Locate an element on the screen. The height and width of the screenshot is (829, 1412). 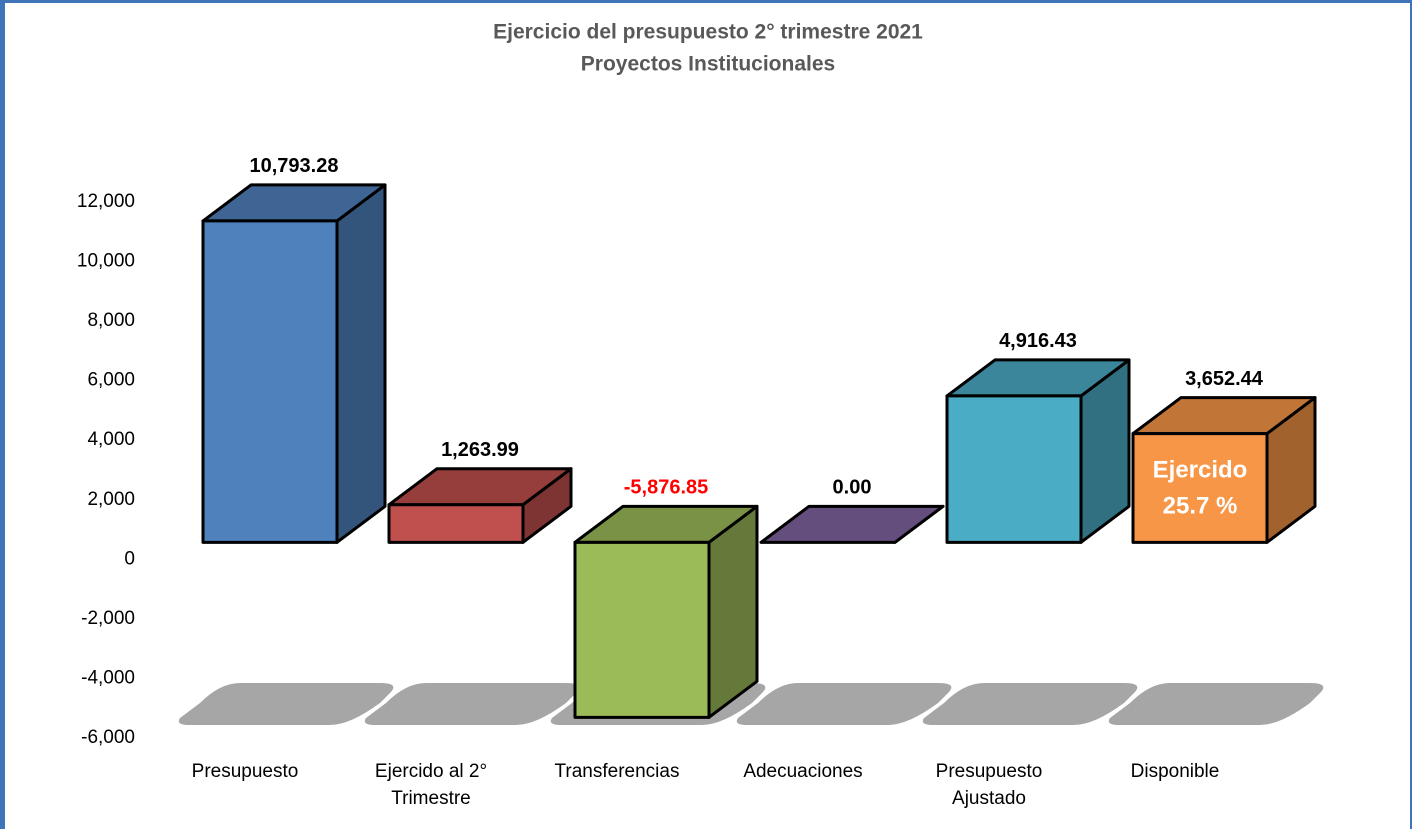
x-tick-label: Disponible is located at coordinates (1175, 771).